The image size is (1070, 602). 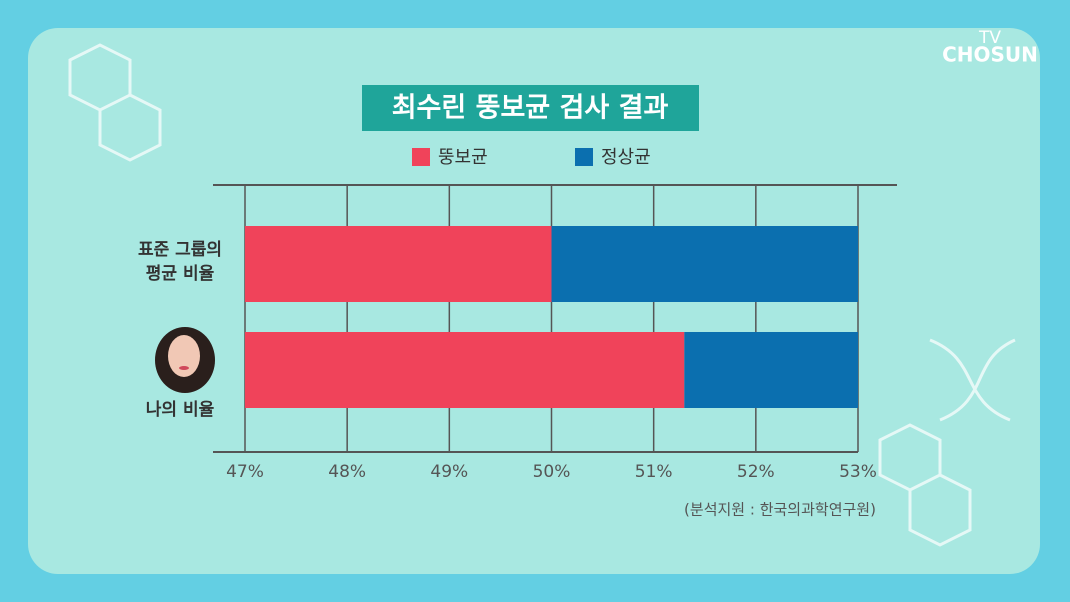 I want to click on legend-label: 뚱보균, so click(x=463, y=157).